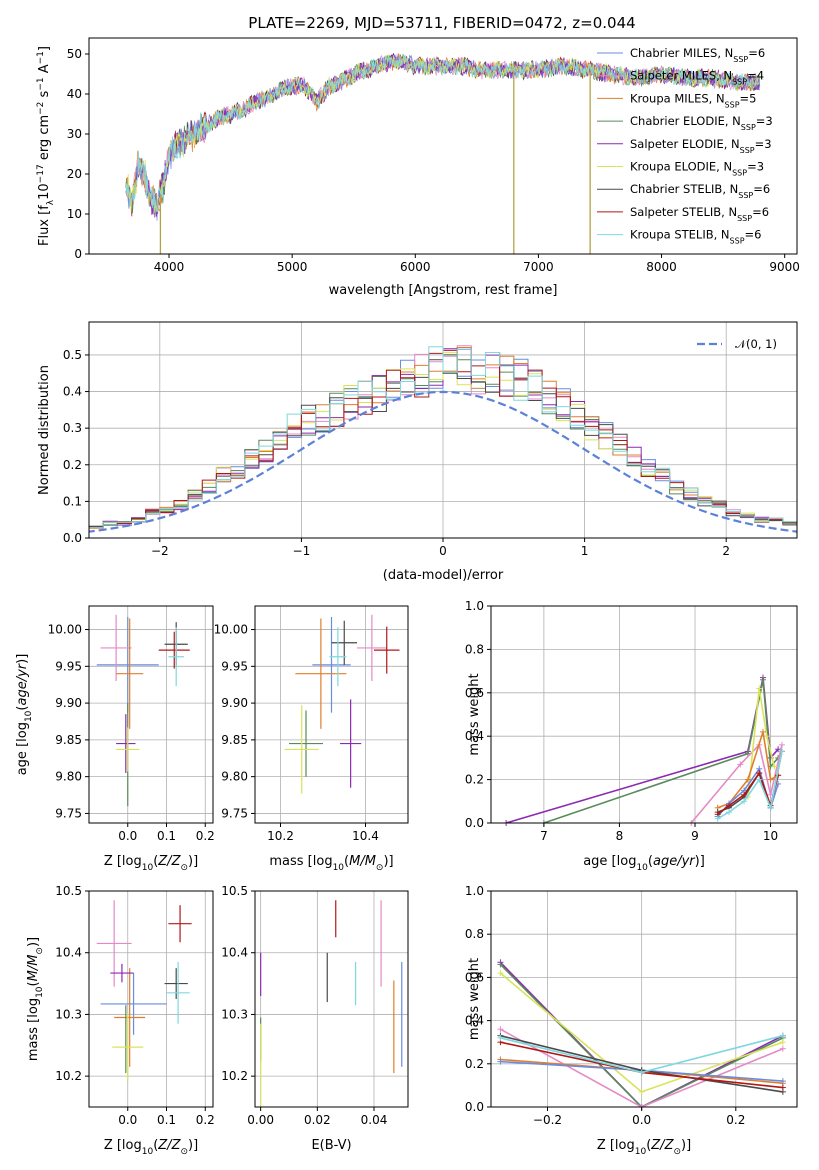 The image size is (819, 1170). What do you see at coordinates (234, 666) in the screenshot?
I see `y-tick-label: 9.95` at bounding box center [234, 666].